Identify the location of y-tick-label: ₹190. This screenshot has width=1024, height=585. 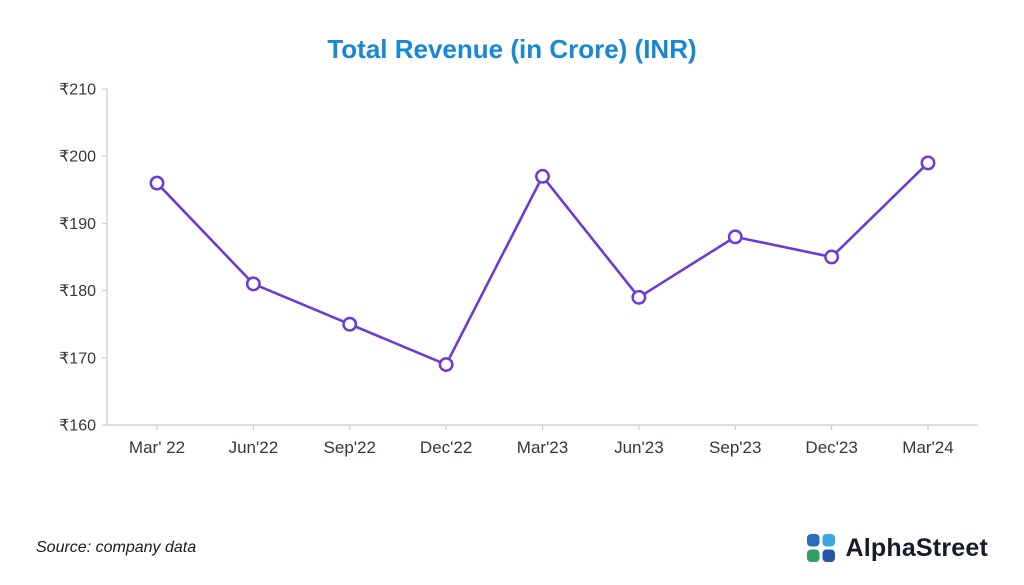
(77, 224).